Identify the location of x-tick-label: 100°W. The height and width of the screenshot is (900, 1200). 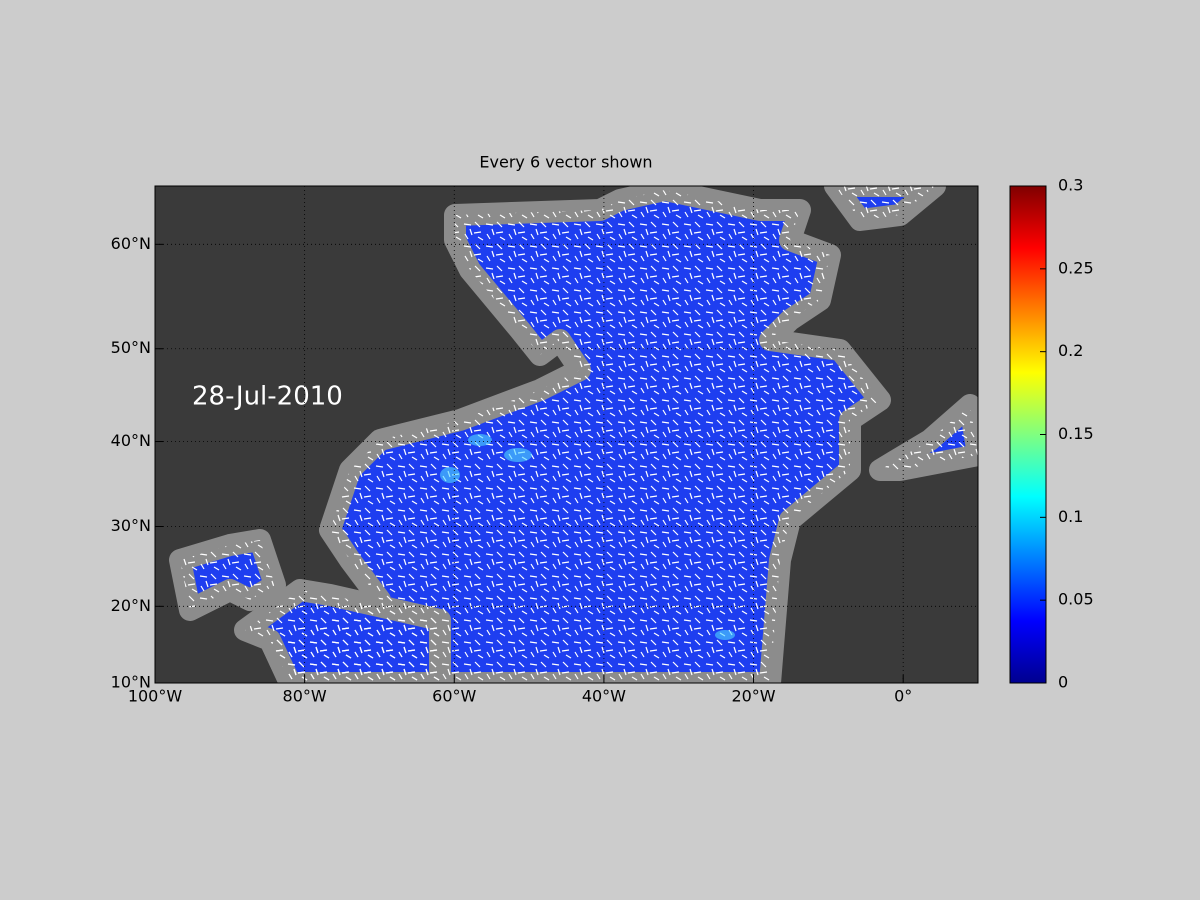
(155, 696).